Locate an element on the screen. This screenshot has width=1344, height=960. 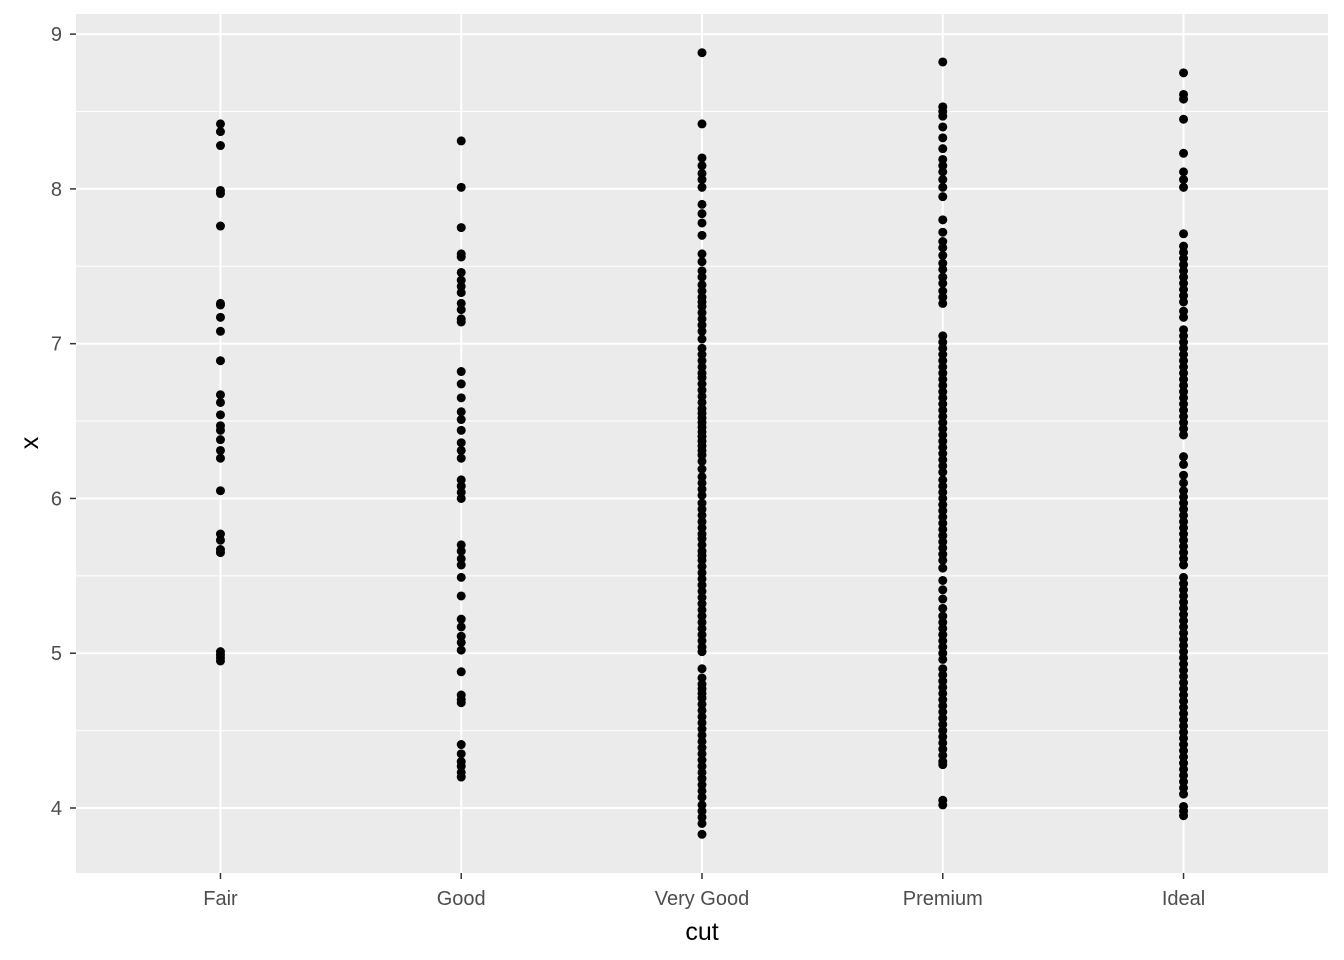
y-tick-label: 5 is located at coordinates (56, 654).